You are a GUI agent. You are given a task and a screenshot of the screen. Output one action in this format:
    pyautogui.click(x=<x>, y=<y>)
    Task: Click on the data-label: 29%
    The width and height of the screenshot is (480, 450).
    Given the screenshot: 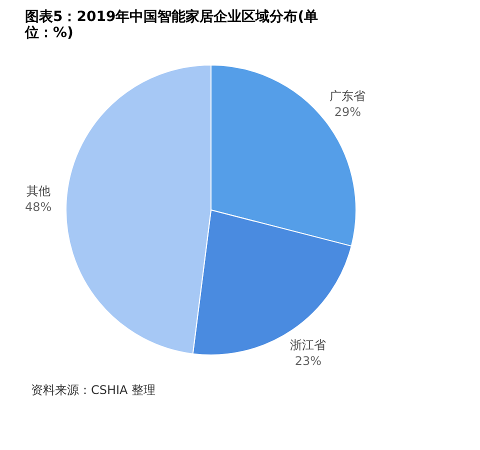 What is the action you would take?
    pyautogui.click(x=348, y=111)
    